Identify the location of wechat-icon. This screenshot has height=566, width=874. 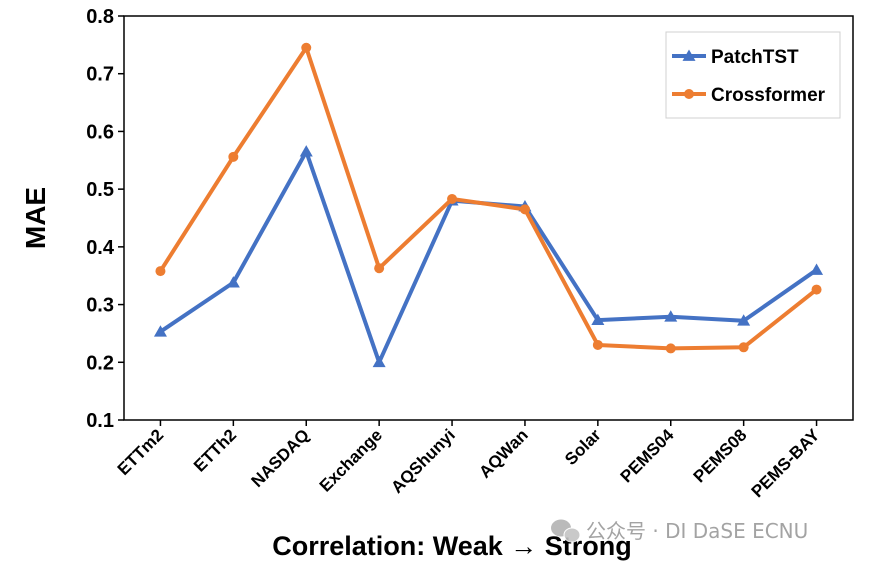
(566, 531).